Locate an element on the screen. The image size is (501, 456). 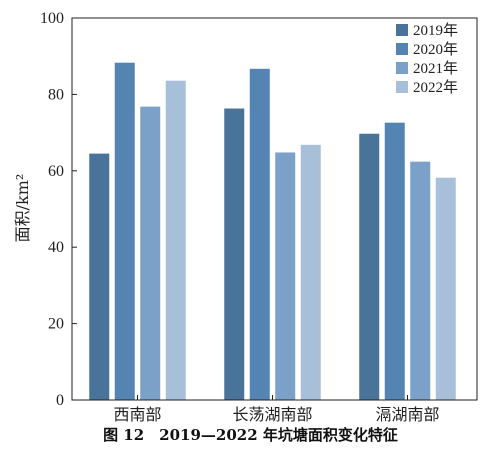
y-tick-label: 100 is located at coordinates (52, 18).